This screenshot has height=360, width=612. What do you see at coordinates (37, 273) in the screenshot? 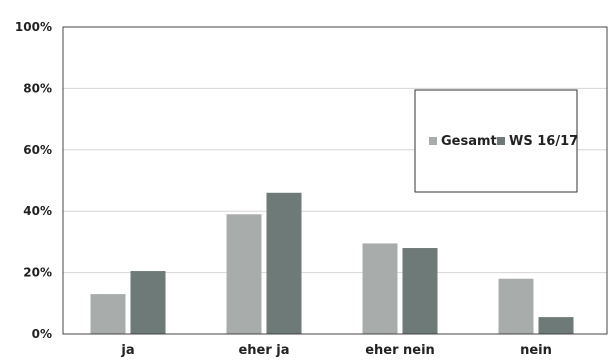
I see `y-tick-label: 20%` at bounding box center [37, 273].